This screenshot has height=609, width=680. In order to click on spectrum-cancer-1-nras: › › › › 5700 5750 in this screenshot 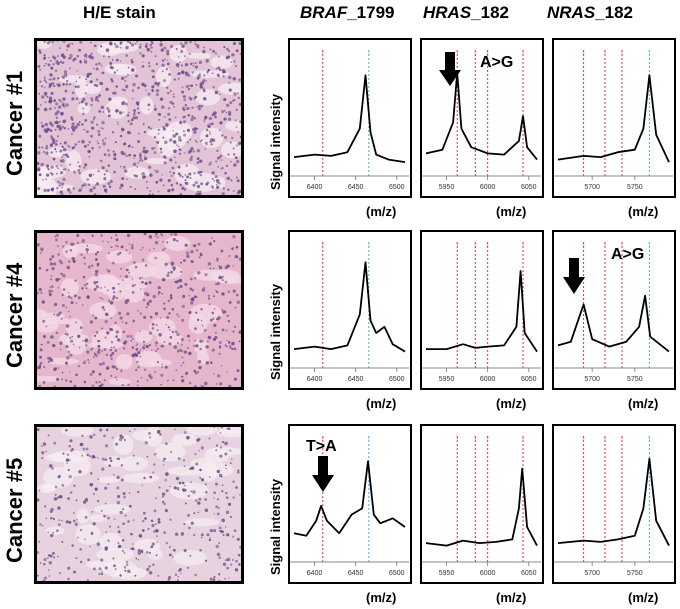, I will do `click(614, 118)`.